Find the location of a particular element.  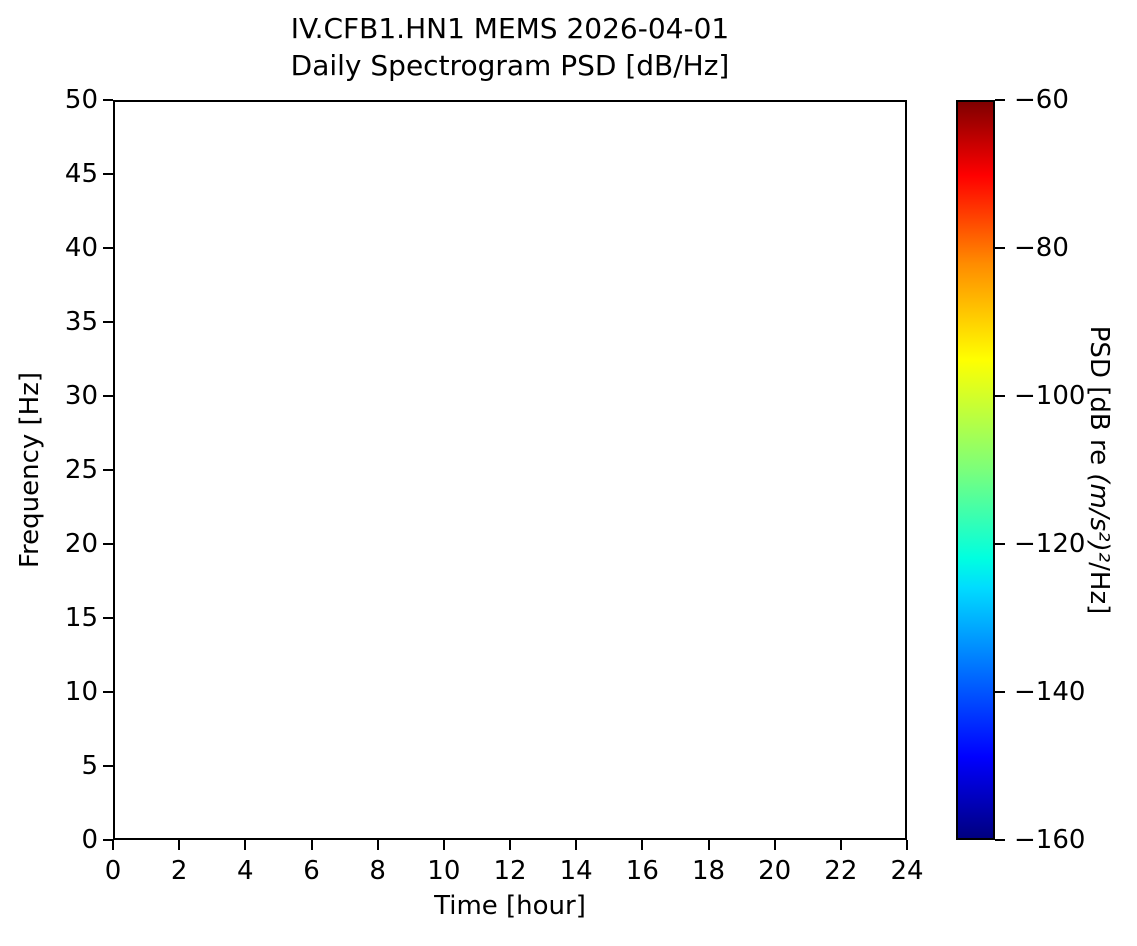

colorbar-tick-label: −60 is located at coordinates (1041, 100).